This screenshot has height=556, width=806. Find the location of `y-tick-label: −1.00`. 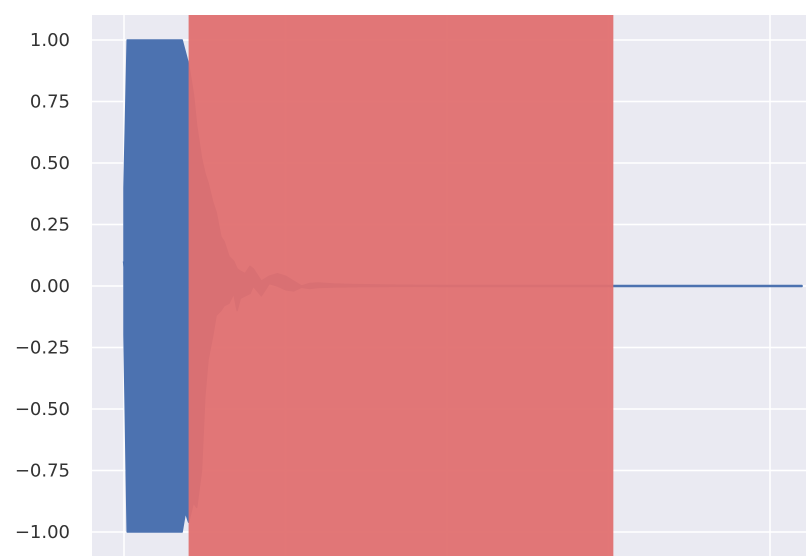

y-tick-label: −1.00 is located at coordinates (42, 532).